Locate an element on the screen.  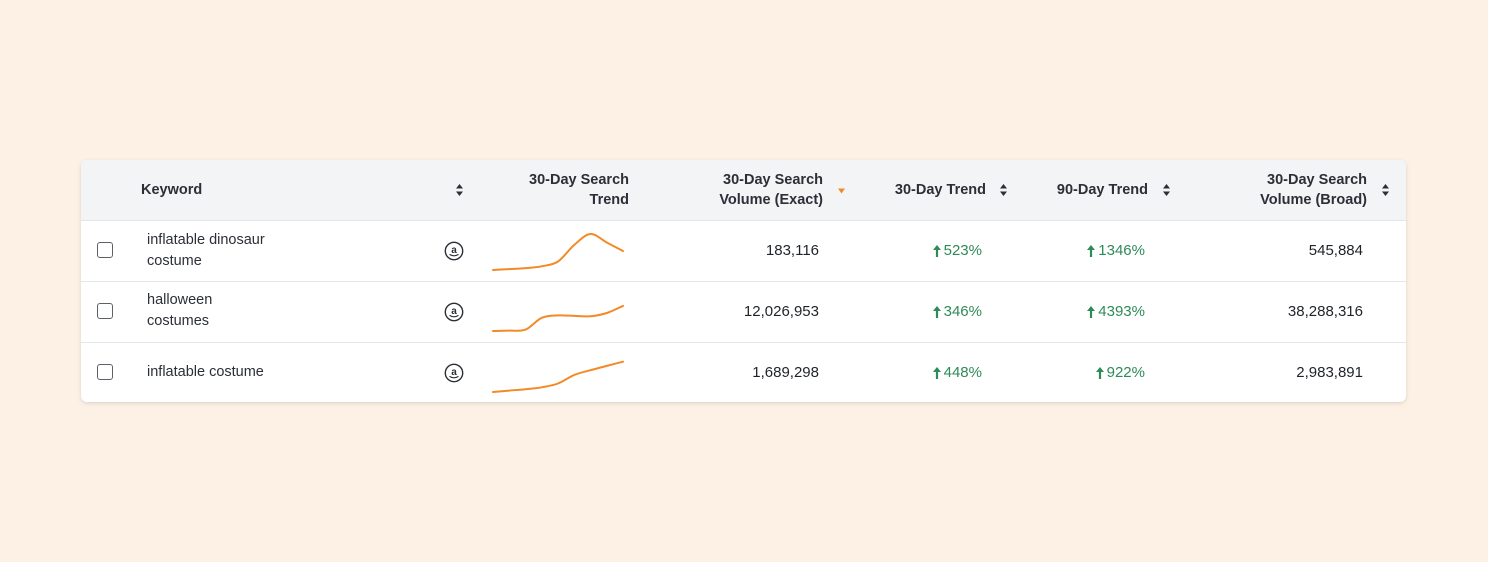
column-label-search-trend-line2: Trend is located at coordinates (609, 200).